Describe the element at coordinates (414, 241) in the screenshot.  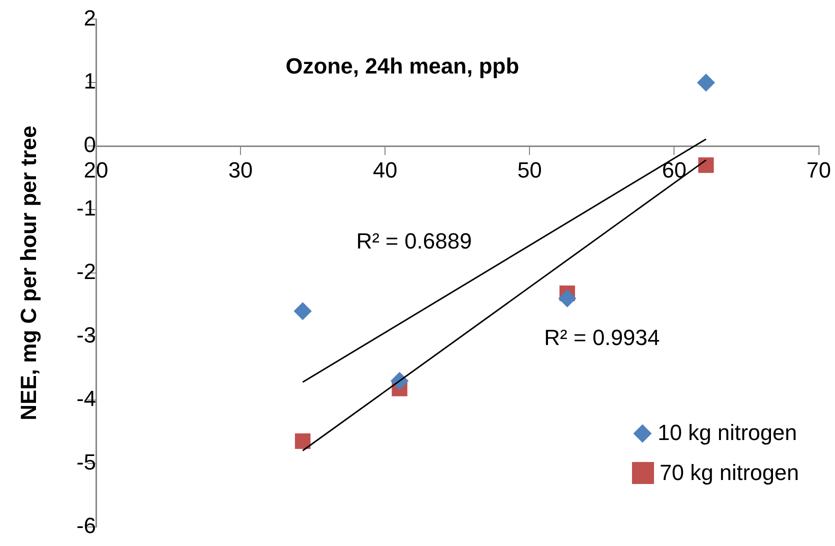
I see `annotation: R² = 0.6889` at that location.